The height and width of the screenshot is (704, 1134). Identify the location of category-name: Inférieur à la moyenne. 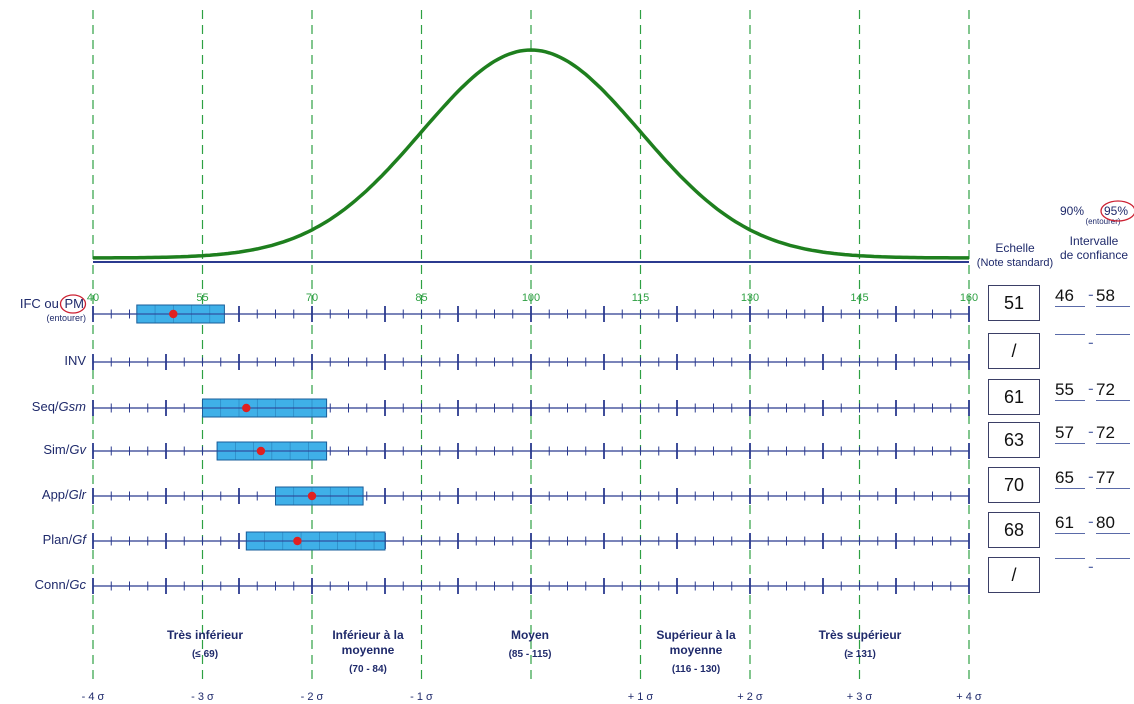
(368, 642).